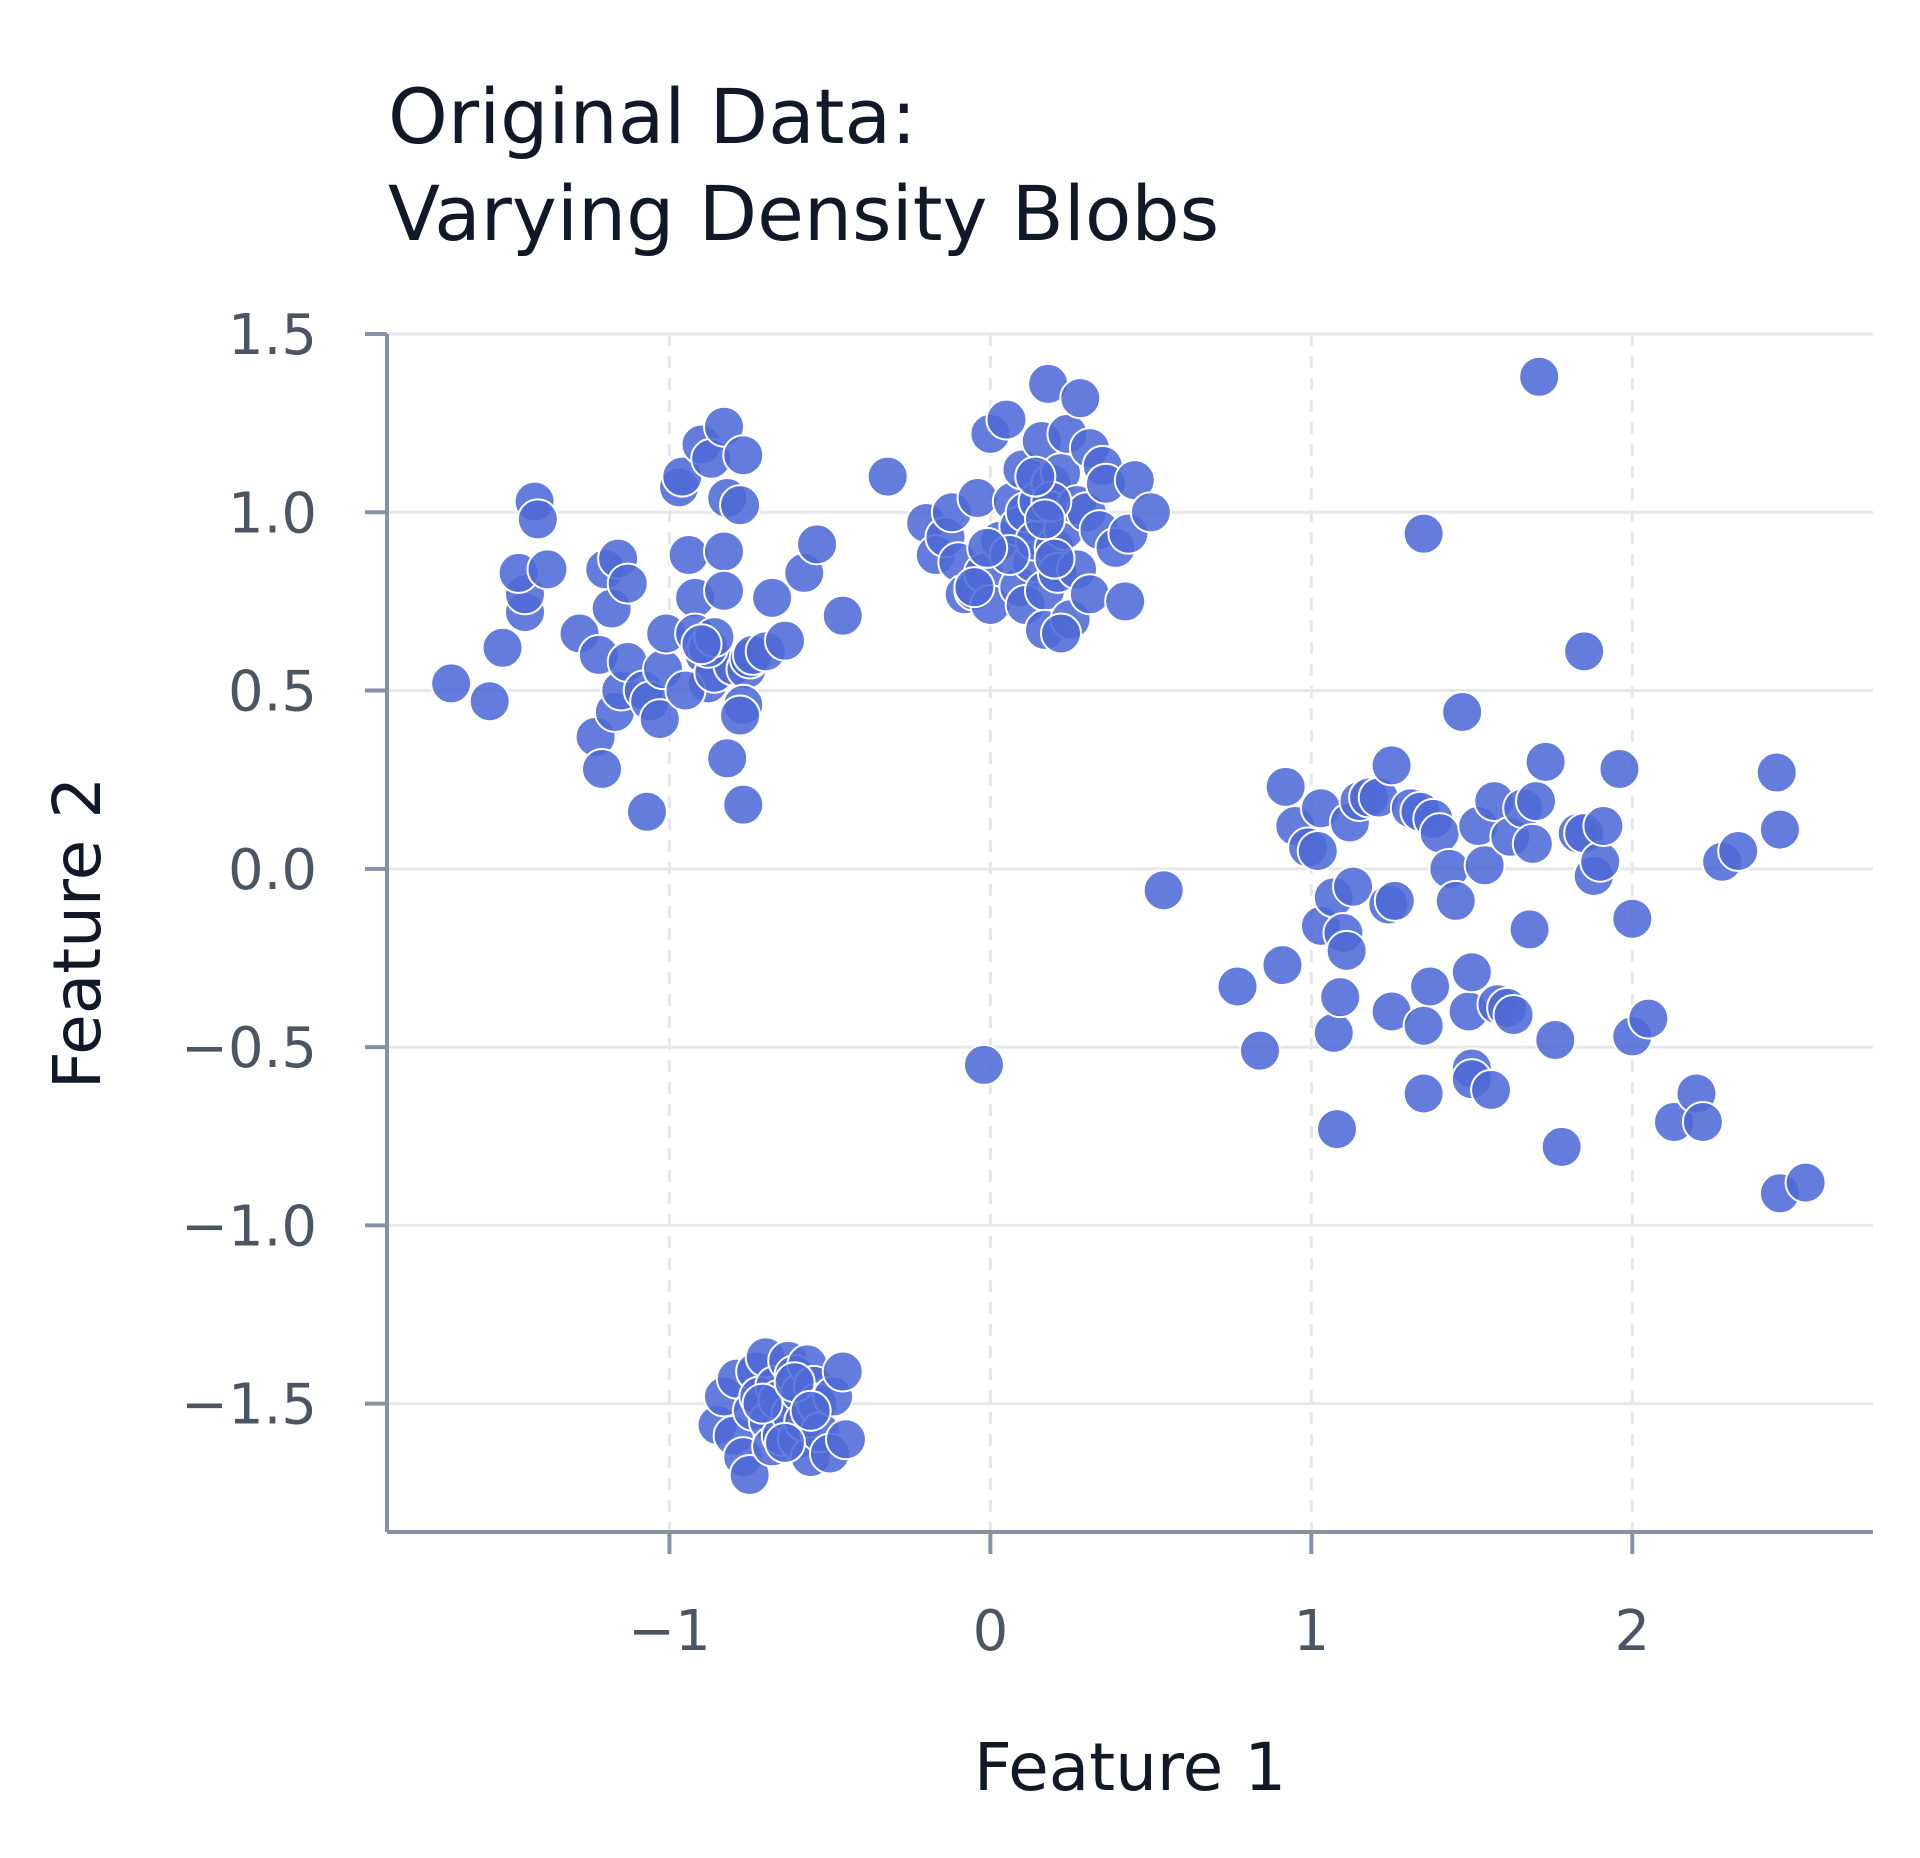 This screenshot has width=1920, height=1858. Describe the element at coordinates (272, 870) in the screenshot. I see `y-tick-label: 0.0` at that location.